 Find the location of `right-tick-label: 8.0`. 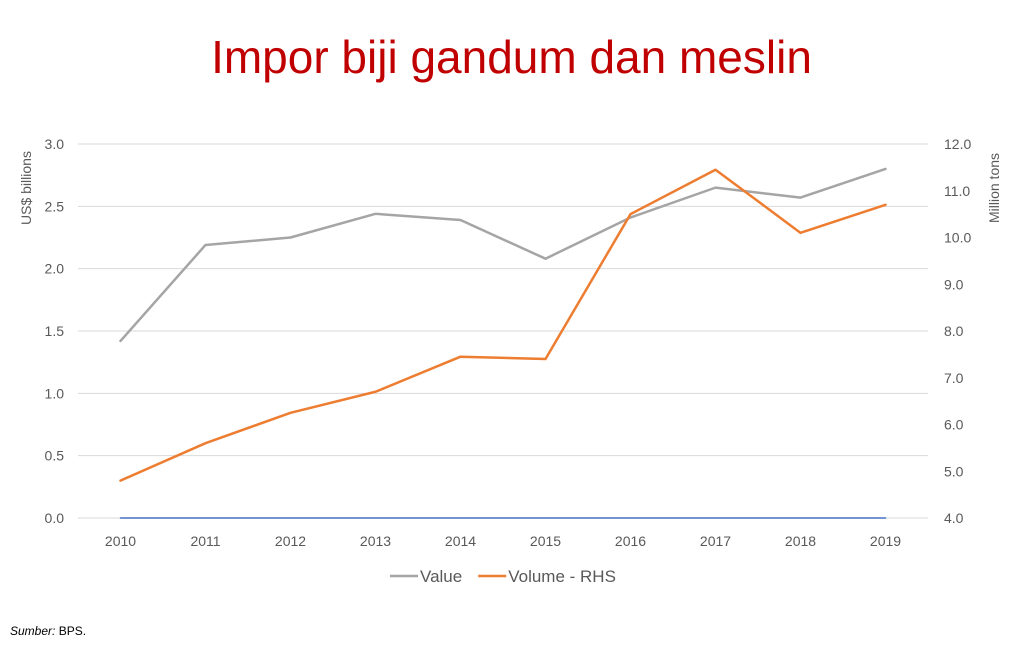

right-tick-label: 8.0 is located at coordinates (954, 331).